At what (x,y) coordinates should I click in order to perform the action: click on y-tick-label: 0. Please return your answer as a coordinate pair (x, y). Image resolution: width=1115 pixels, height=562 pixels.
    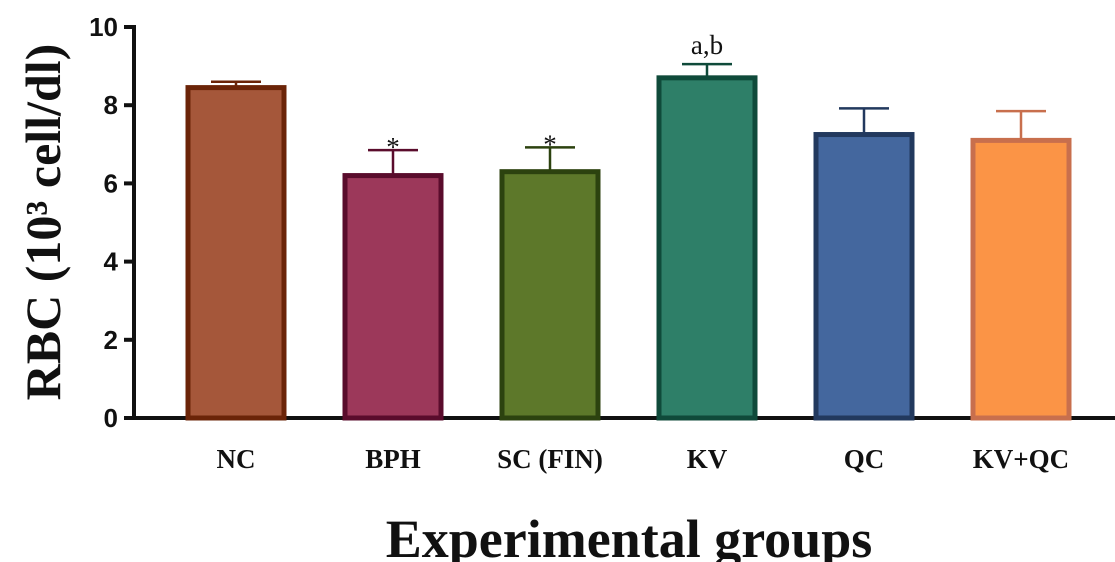
    Looking at the image, I should click on (111, 418).